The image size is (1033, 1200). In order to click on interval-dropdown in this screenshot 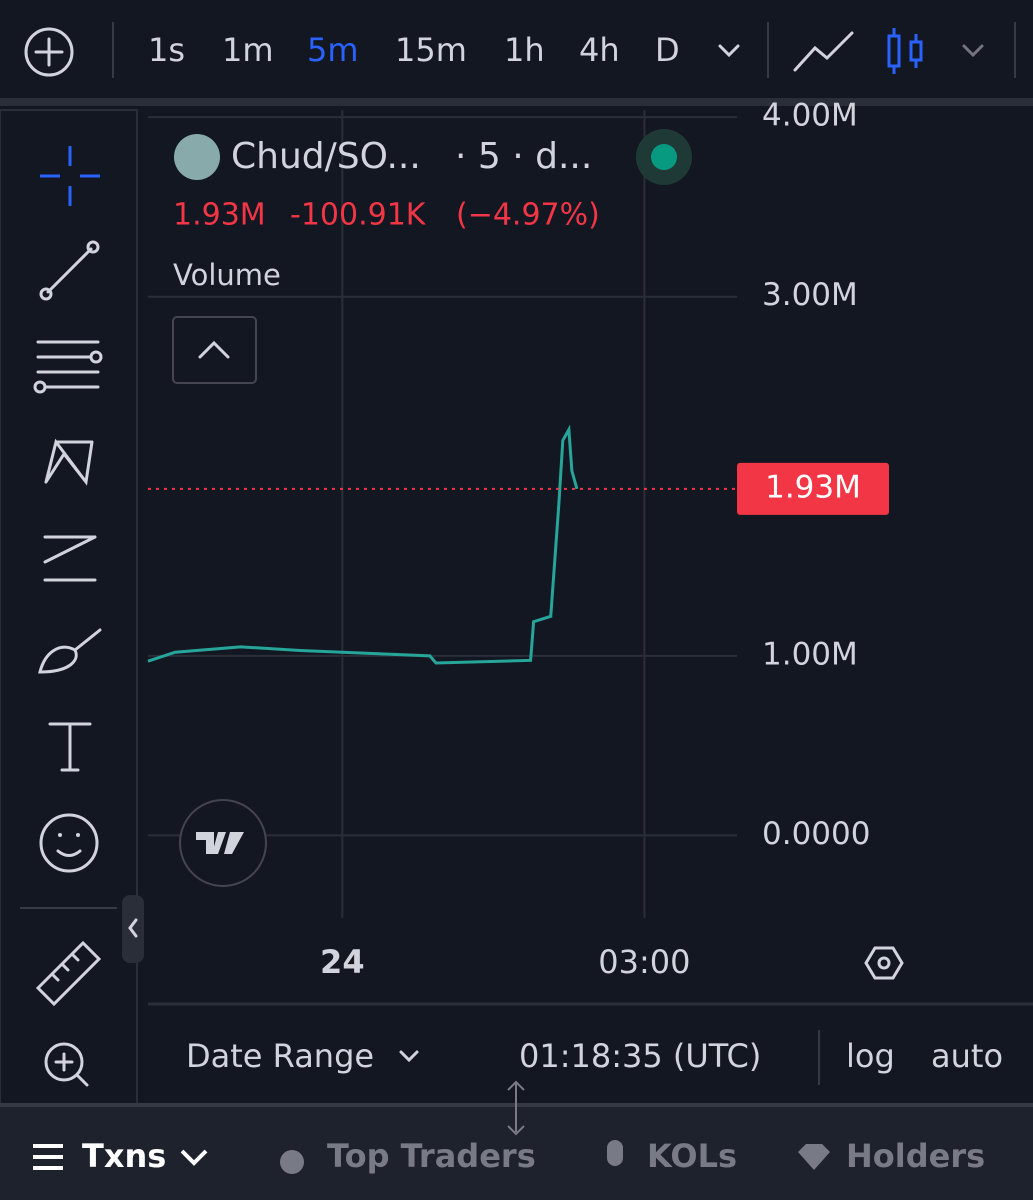, I will do `click(729, 51)`.